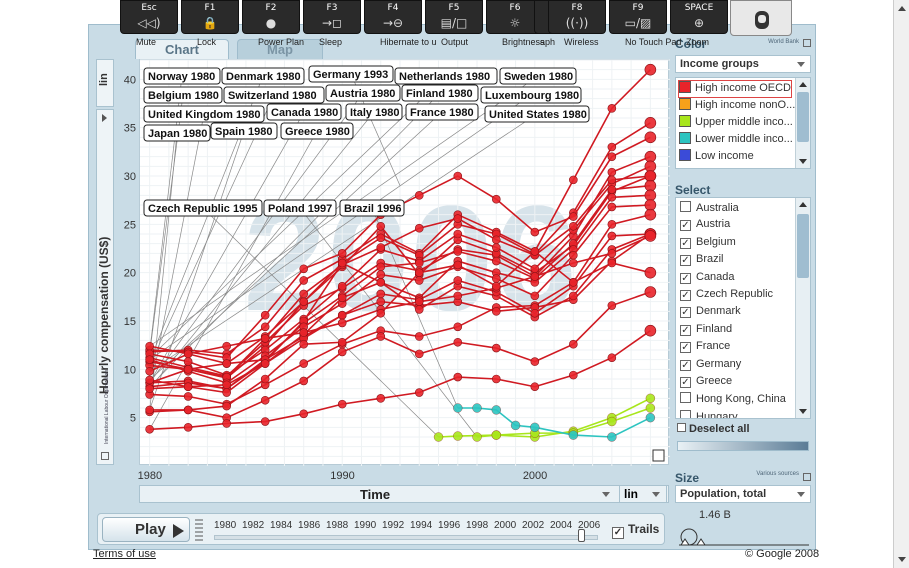 Image resolution: width=909 pixels, height=568 pixels. I want to click on opacity-slider, so click(743, 446).